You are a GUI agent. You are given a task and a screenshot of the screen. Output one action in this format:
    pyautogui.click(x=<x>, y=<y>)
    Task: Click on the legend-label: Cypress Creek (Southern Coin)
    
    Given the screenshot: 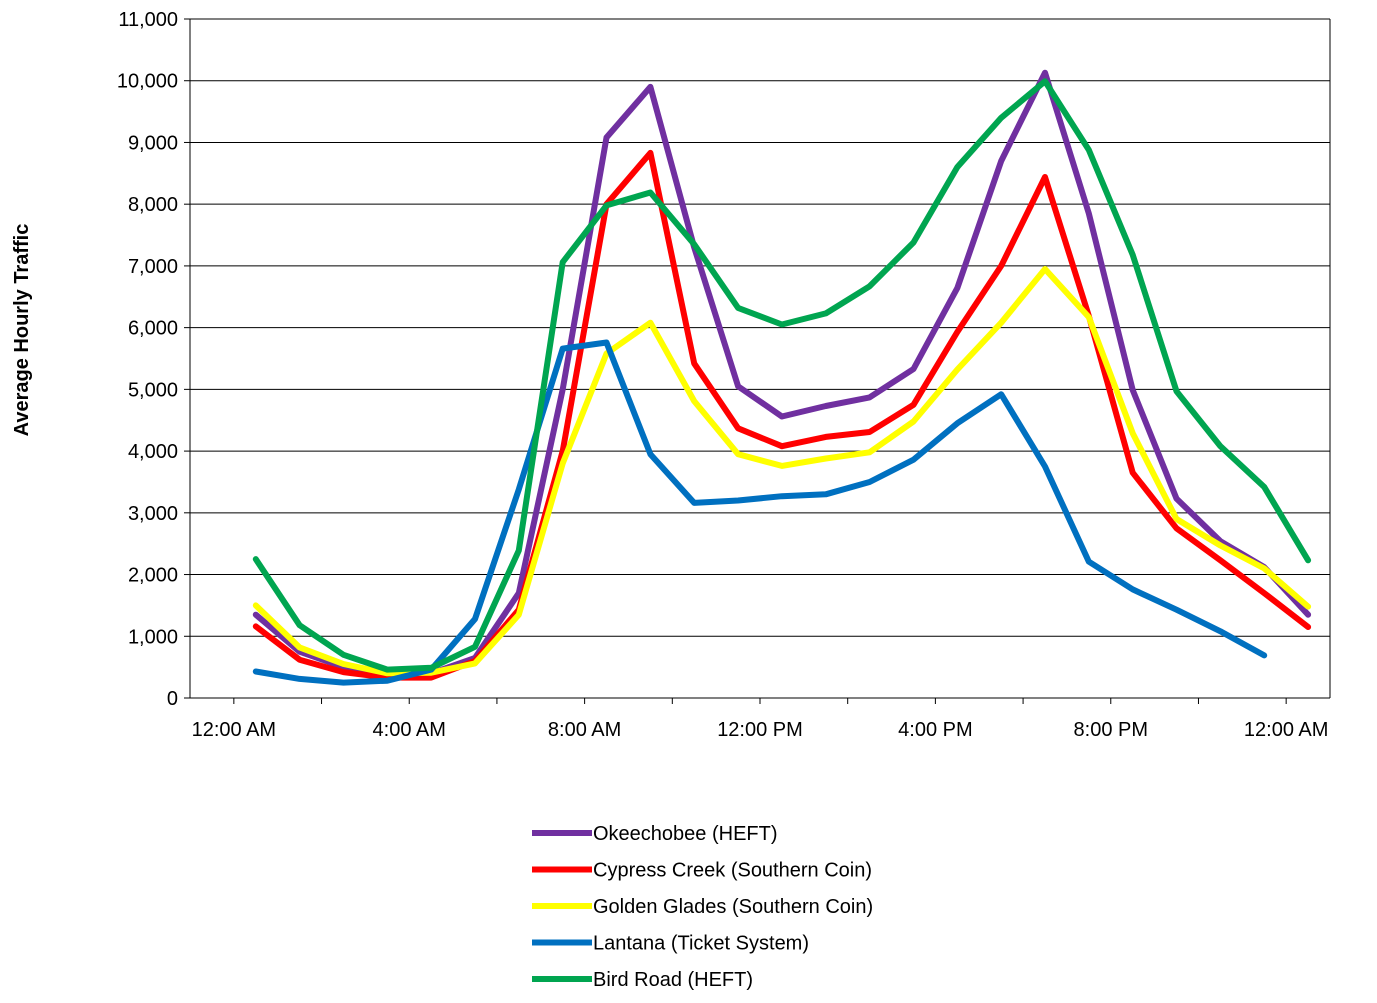 What is the action you would take?
    pyautogui.click(x=732, y=871)
    